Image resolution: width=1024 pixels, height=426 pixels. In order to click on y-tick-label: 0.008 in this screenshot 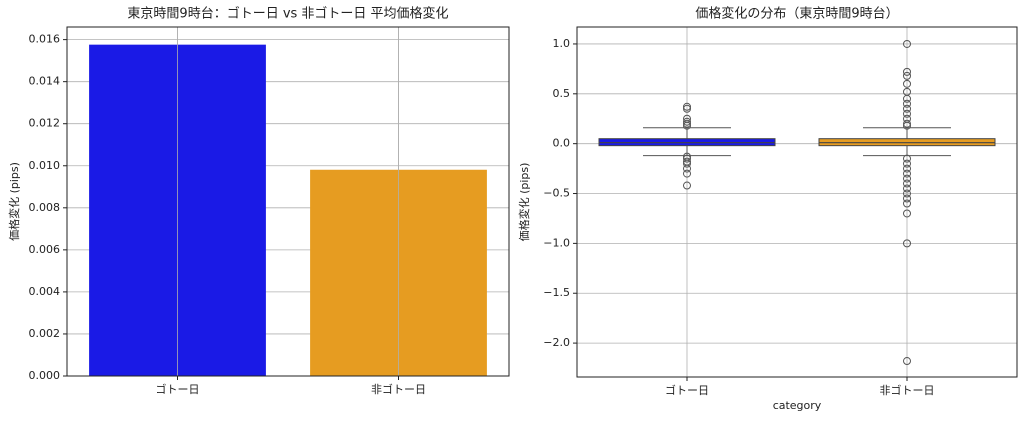, I will do `click(45, 207)`.